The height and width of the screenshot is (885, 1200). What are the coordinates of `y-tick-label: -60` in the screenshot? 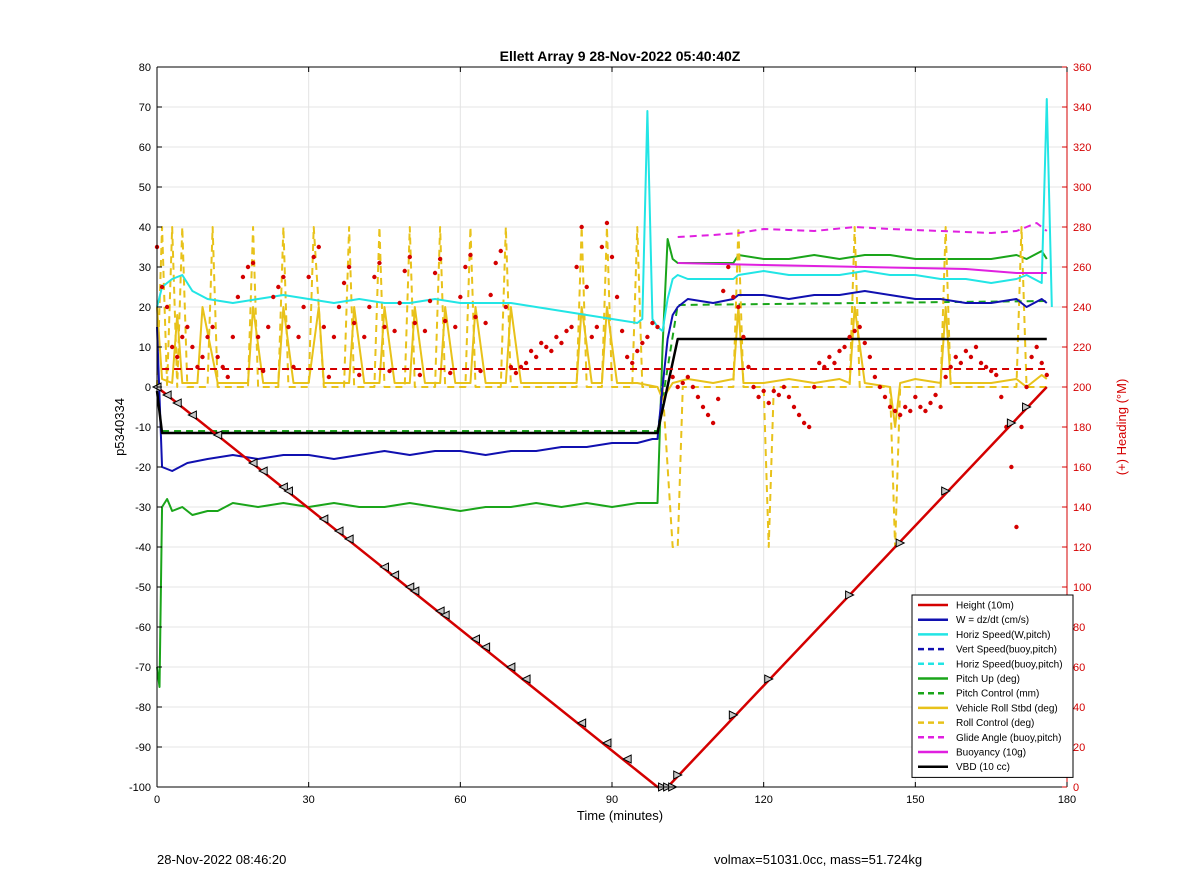 It's located at (143, 628).